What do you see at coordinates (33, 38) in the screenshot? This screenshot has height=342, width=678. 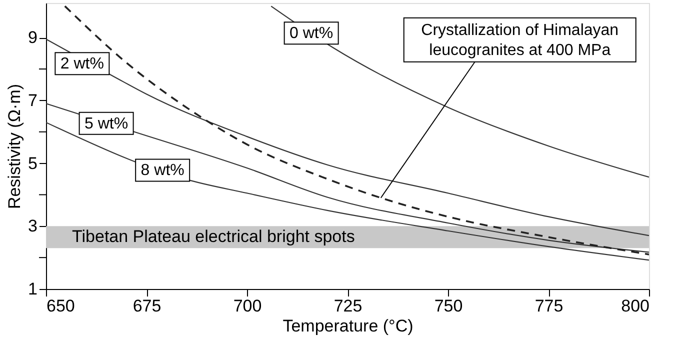 I see `y-tick-label: 9` at bounding box center [33, 38].